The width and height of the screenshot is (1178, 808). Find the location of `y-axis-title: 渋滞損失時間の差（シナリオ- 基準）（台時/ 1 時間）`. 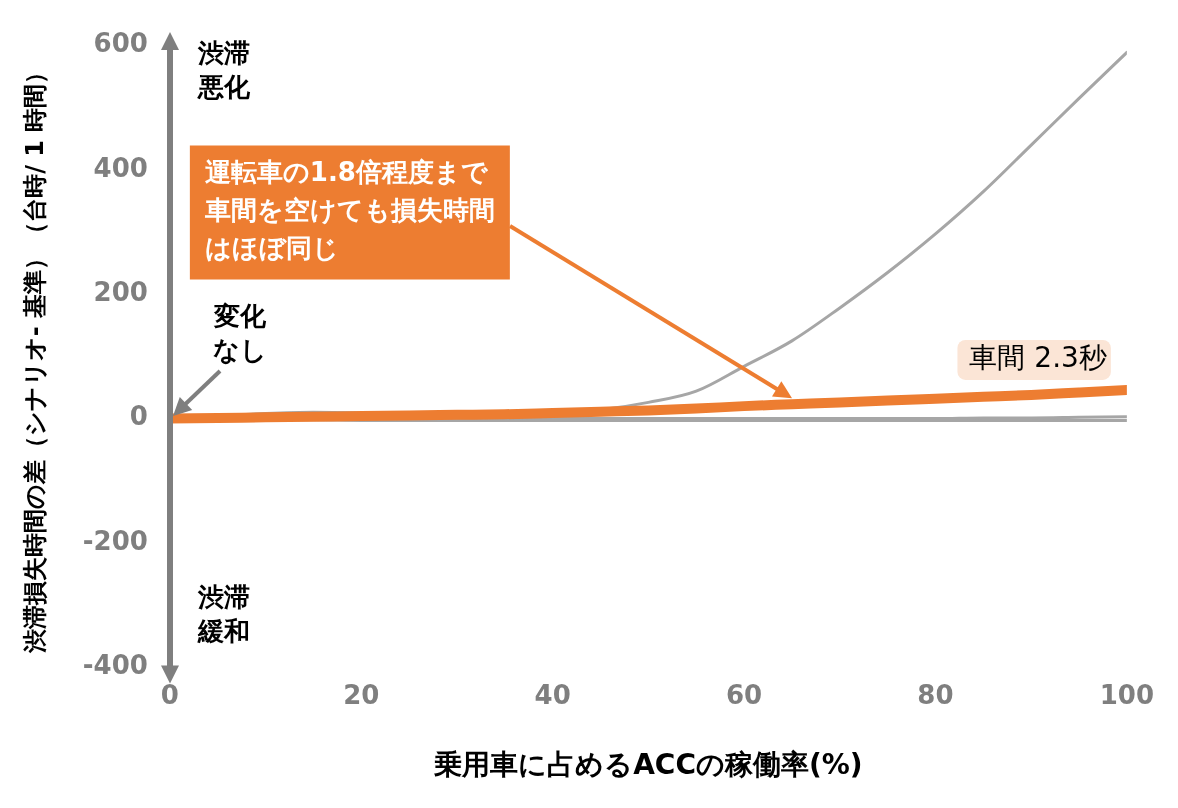

y-axis-title: 渋滞損失時間の差（シナリオ- 基準）（台時/ 1 時間） is located at coordinates (34, 357).